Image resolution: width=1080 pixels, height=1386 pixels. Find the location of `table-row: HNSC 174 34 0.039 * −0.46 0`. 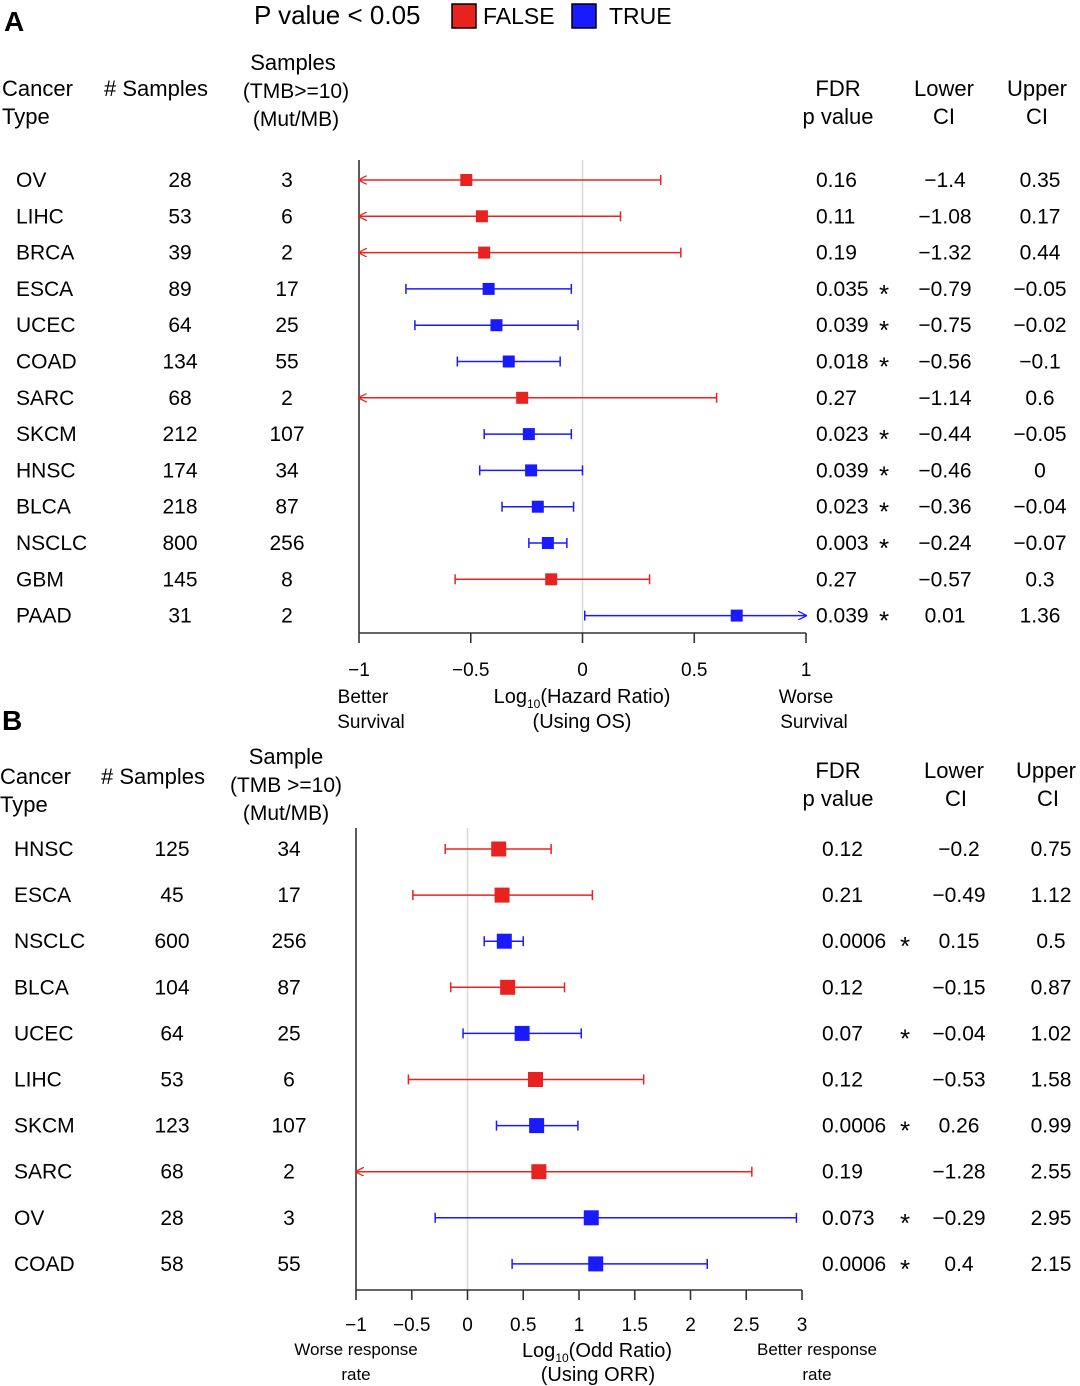

table-row: HNSC 174 34 0.039 * −0.46 0 is located at coordinates (531, 474).